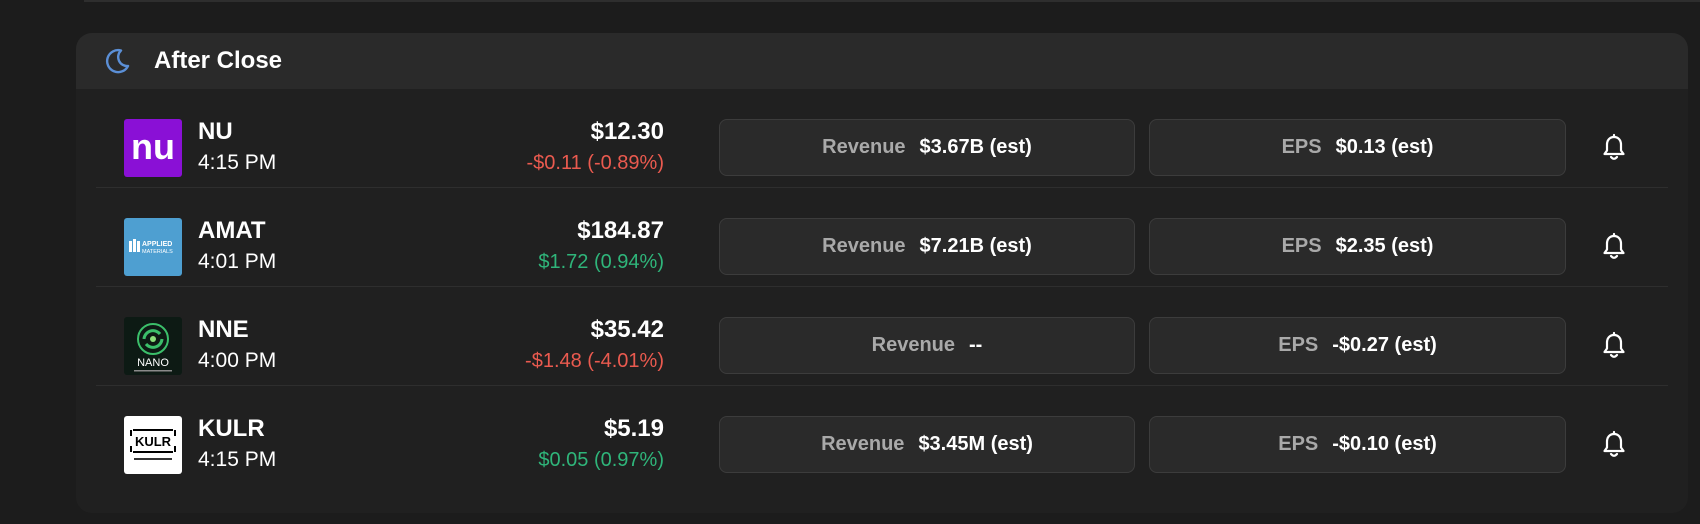  I want to click on eps-value: $2.35 (est), so click(1384, 246).